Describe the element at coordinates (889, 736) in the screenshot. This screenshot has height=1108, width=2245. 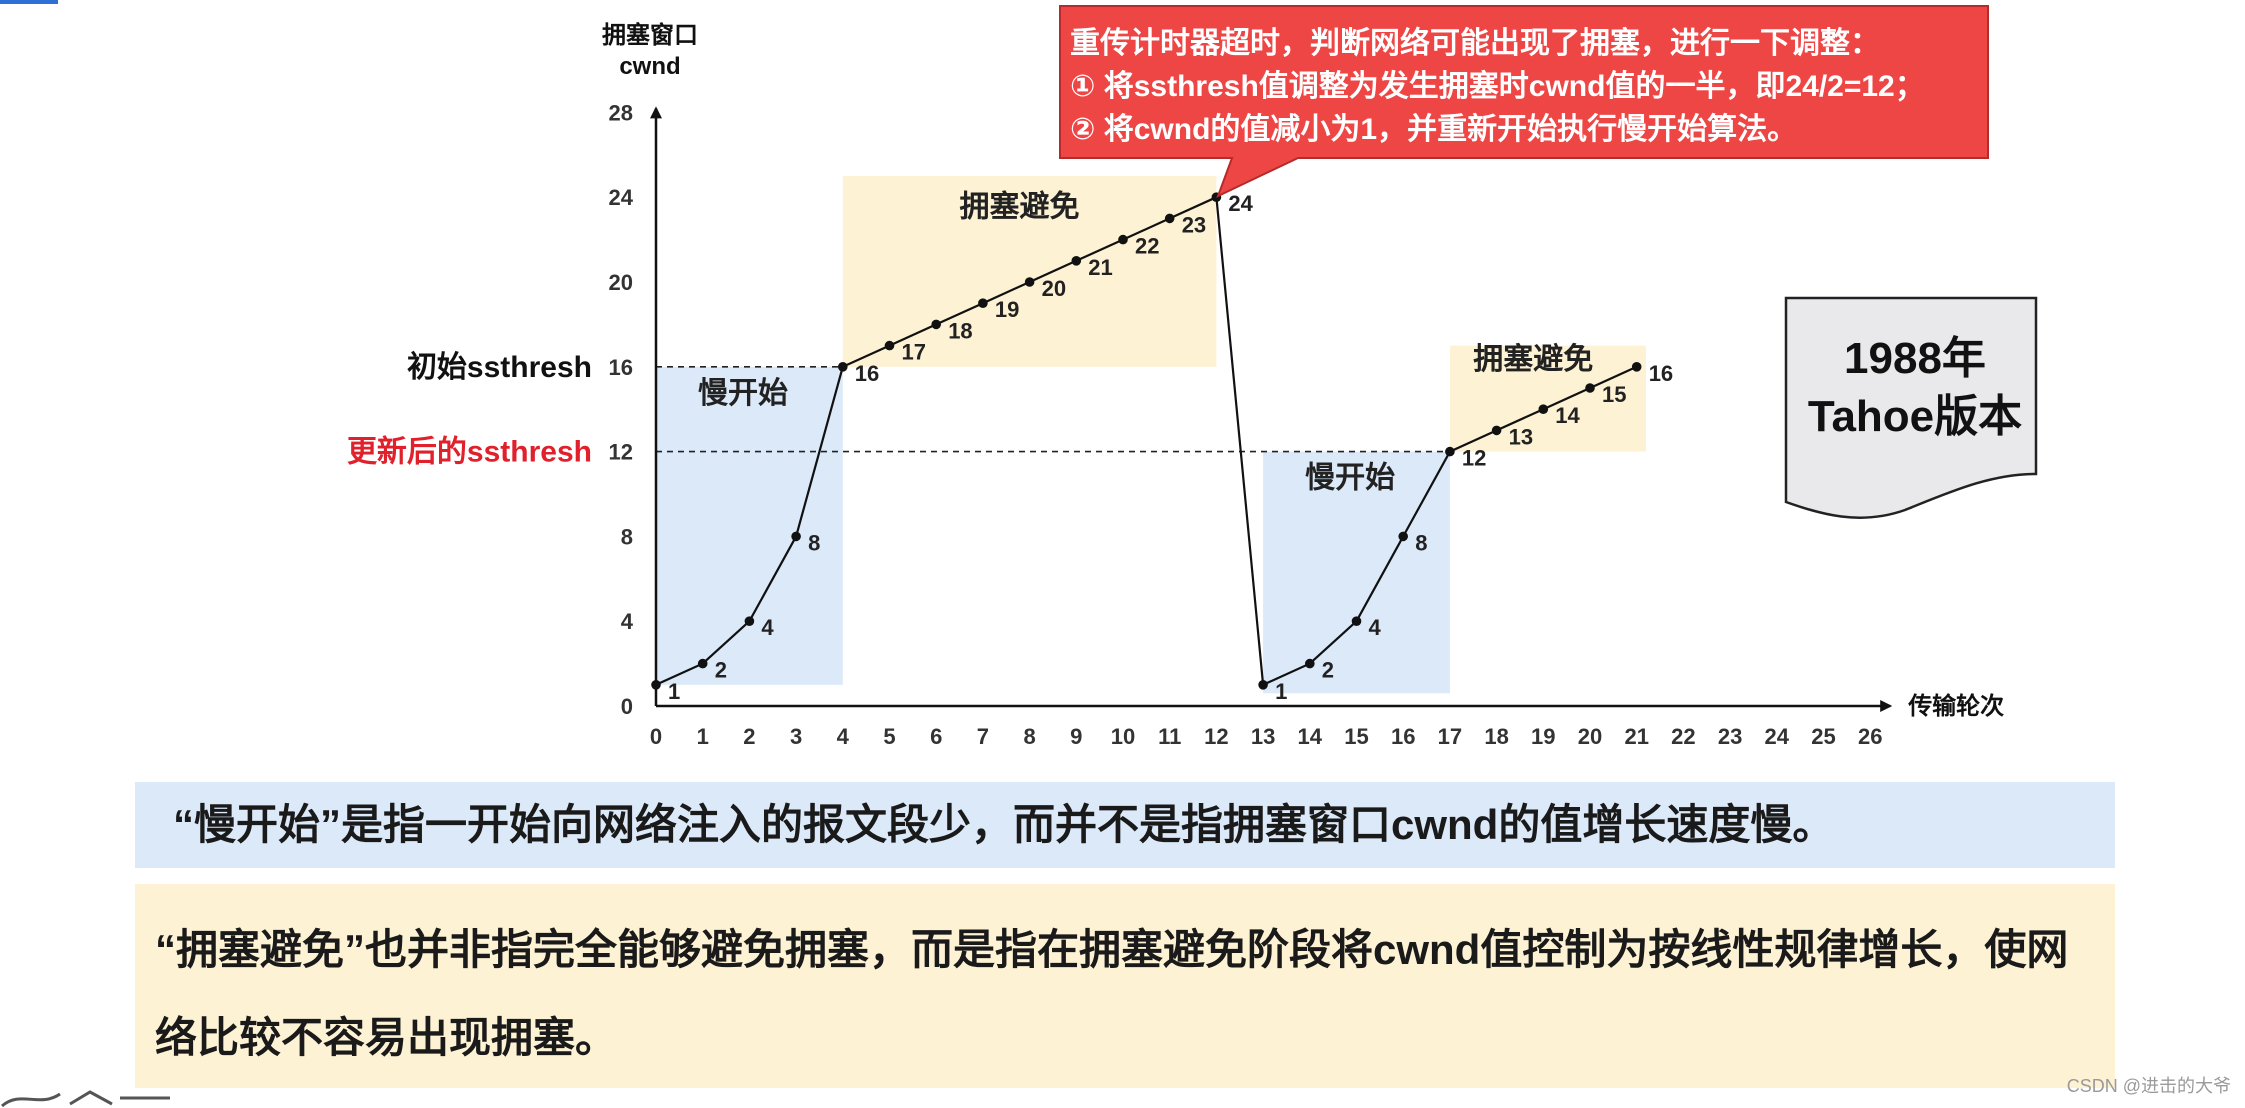
I see `x-tick-label: 5` at that location.